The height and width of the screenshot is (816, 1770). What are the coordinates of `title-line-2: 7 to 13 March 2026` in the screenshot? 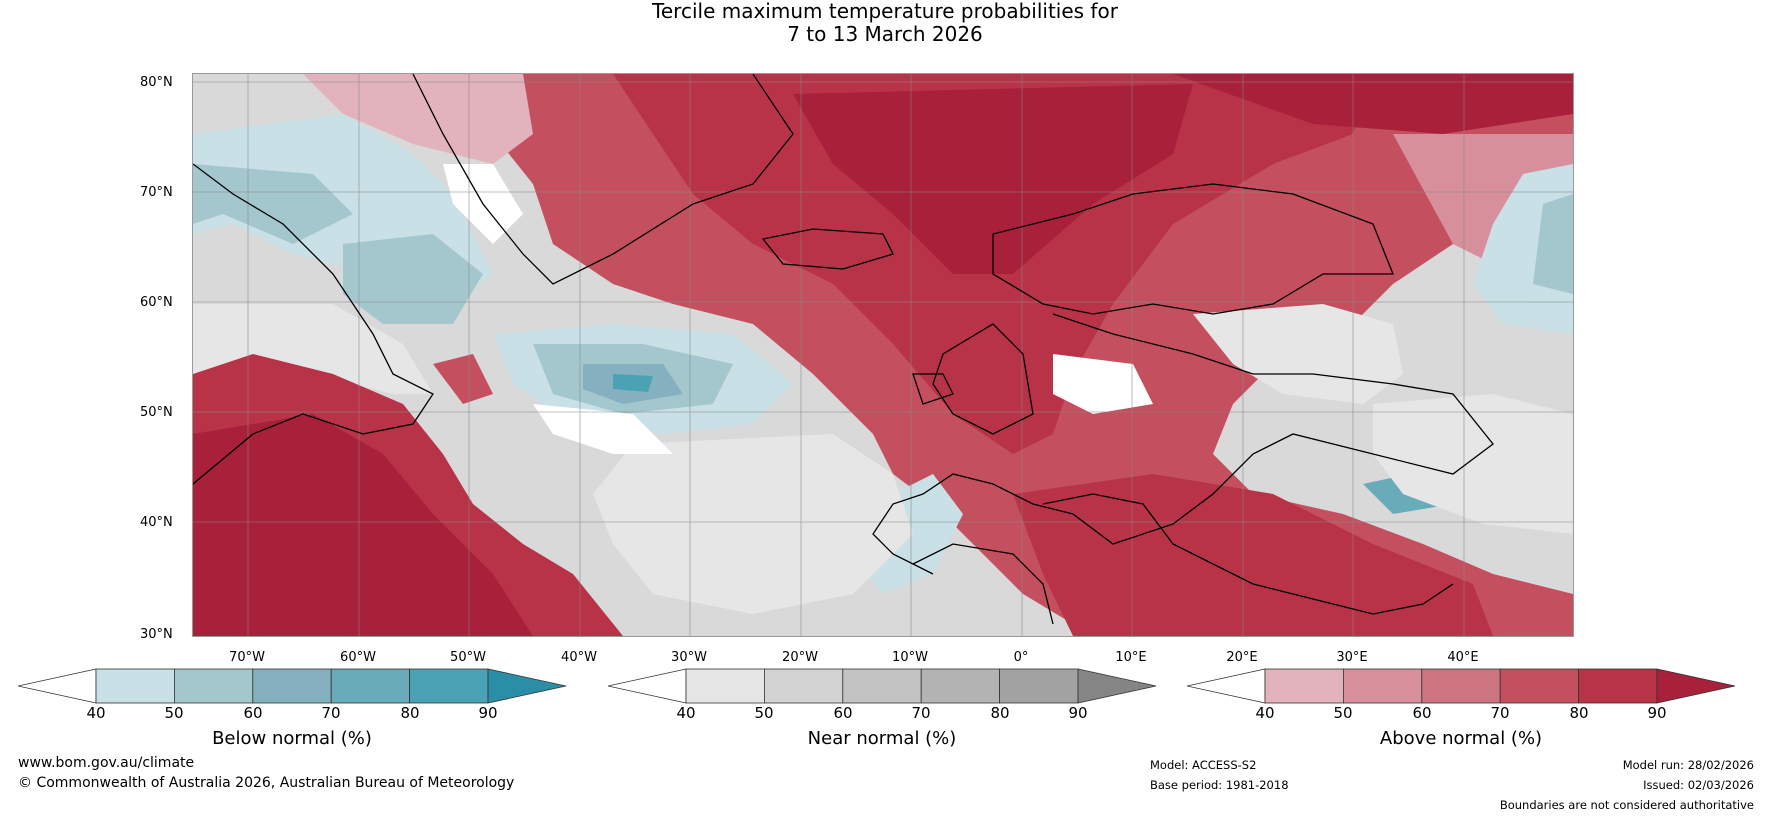 It's located at (885, 34).